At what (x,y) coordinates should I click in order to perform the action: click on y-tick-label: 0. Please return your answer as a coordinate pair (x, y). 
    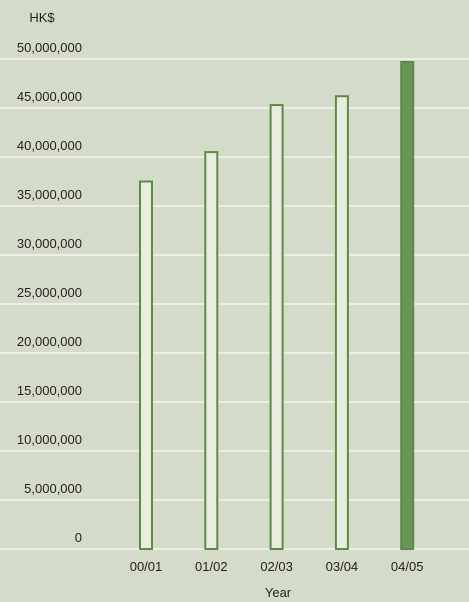
    Looking at the image, I should click on (78, 537).